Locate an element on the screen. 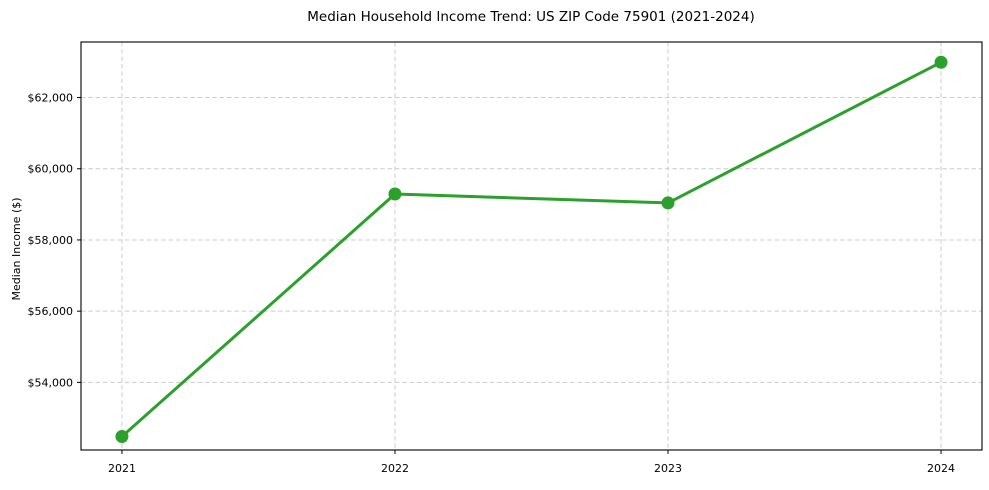  data-point-2022 is located at coordinates (395, 194).